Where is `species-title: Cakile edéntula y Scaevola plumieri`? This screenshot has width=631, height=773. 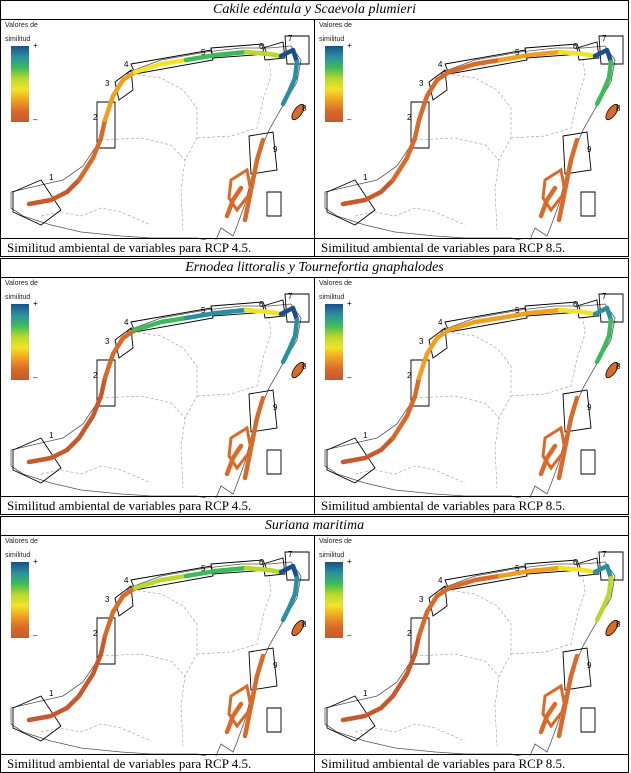
species-title: Cakile edéntula y Scaevola plumieri is located at coordinates (314, 10).